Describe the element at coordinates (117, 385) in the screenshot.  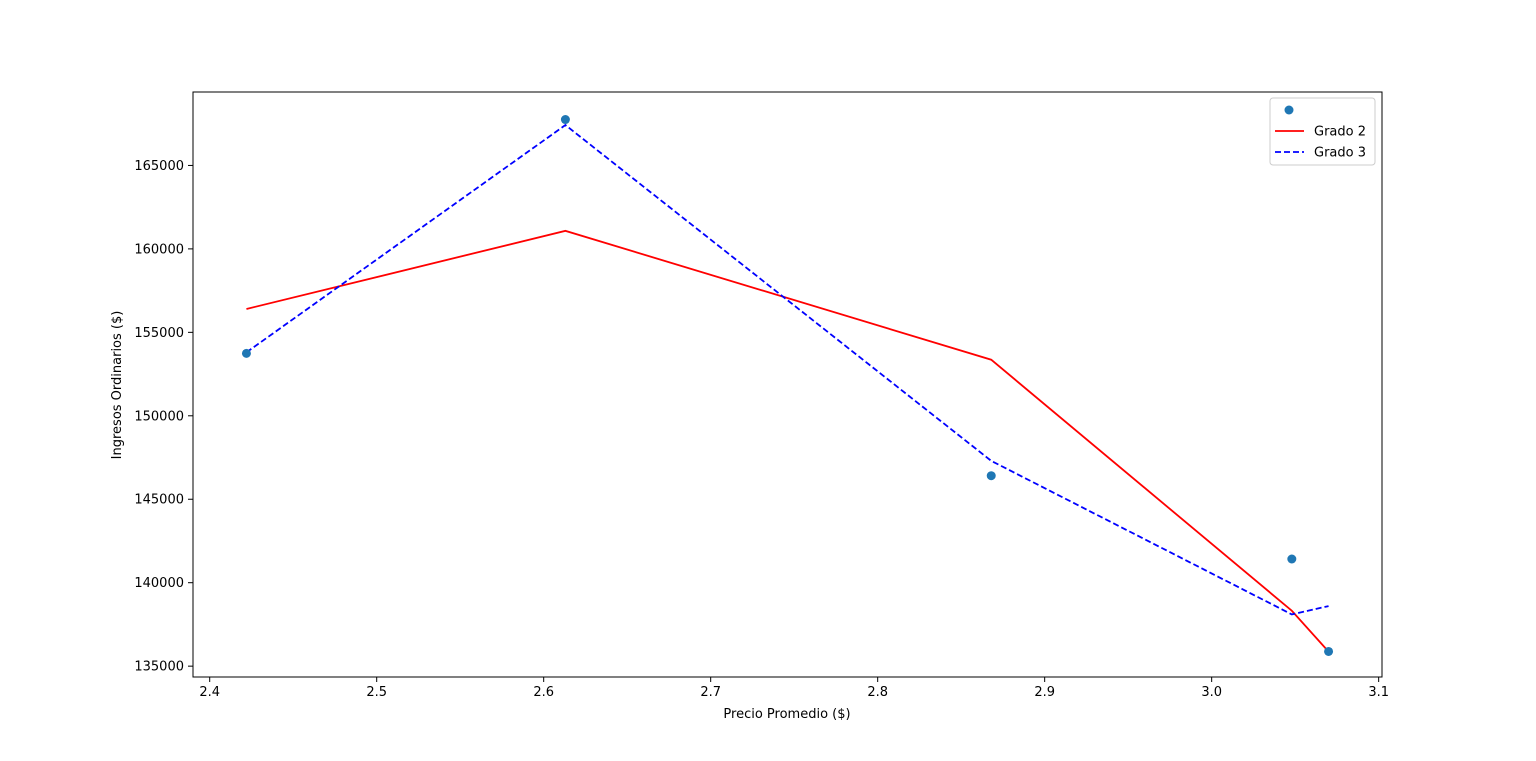
I see `y-axis-label: Ingresos Ordinarios ($)` at that location.